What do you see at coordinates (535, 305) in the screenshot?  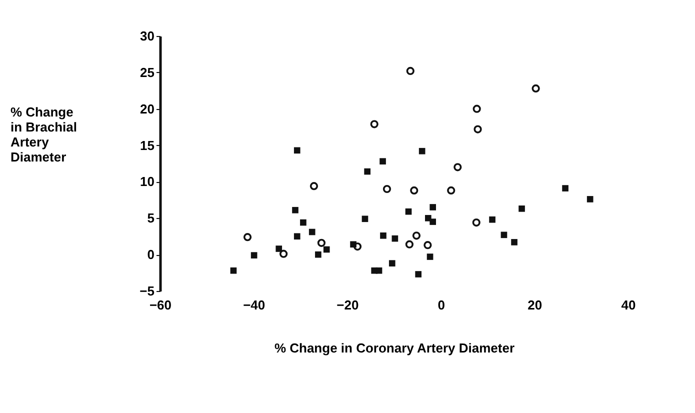 I see `x-tick-label: 20` at bounding box center [535, 305].